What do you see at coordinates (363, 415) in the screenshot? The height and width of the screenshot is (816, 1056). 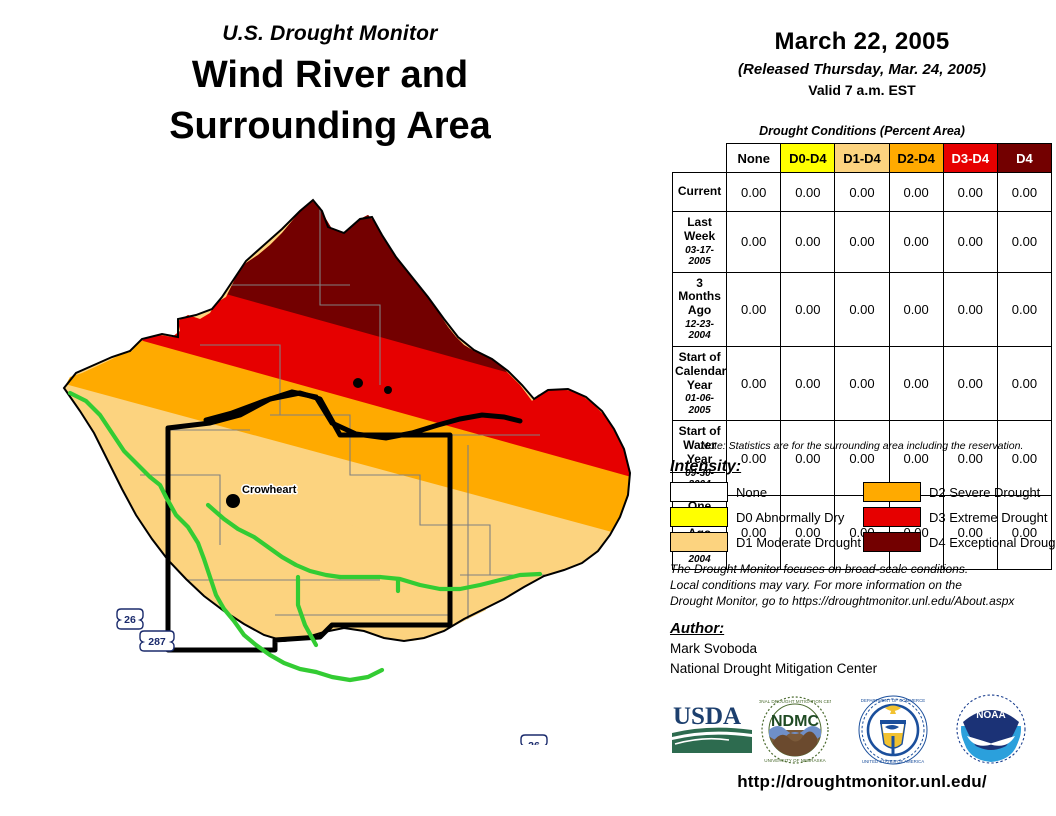 I see `wind-river-line` at bounding box center [363, 415].